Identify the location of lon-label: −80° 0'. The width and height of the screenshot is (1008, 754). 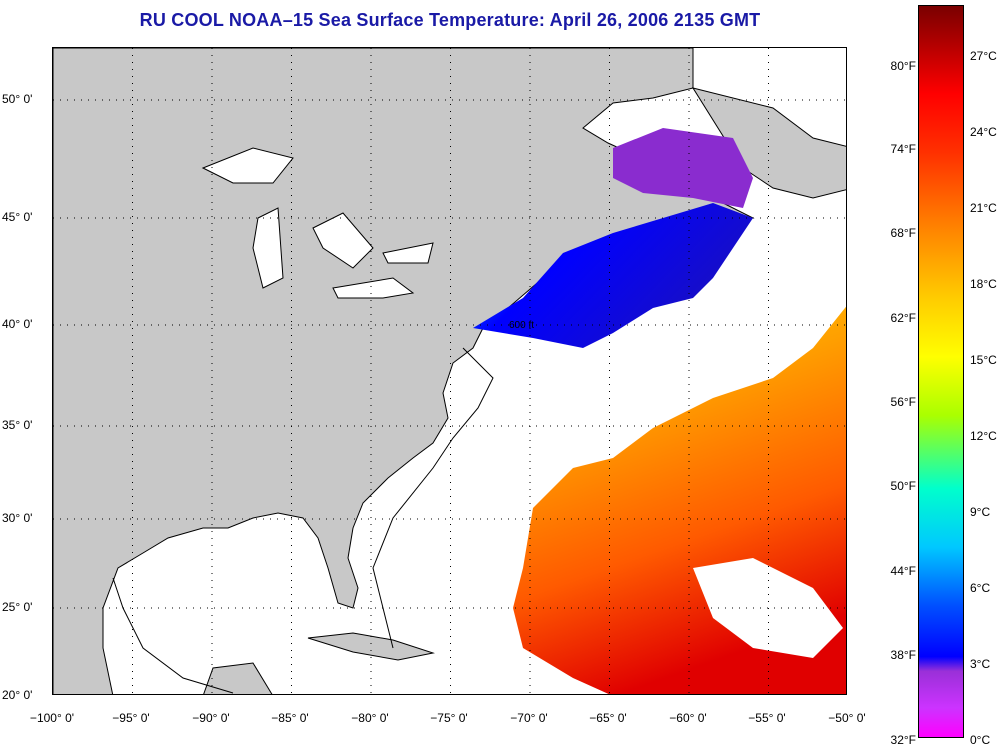
(370, 718).